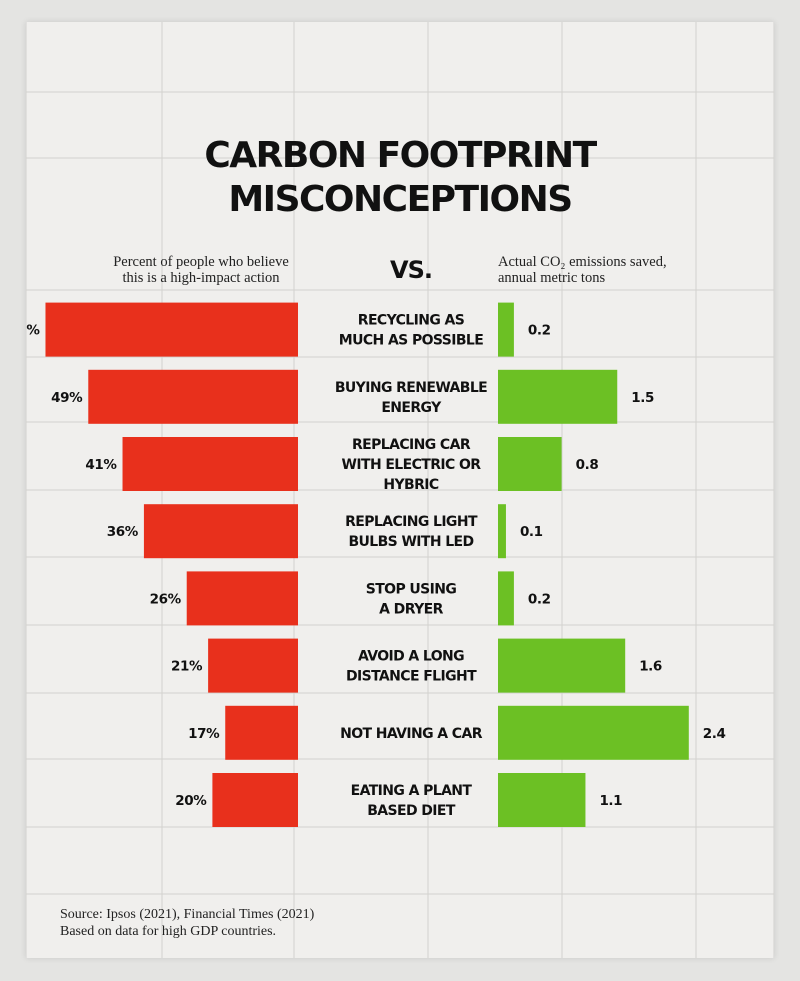 The height and width of the screenshot is (981, 800). What do you see at coordinates (400, 178) in the screenshot?
I see `chart-title: CARBON FOOTPRINT MISCONCEPTIONS` at bounding box center [400, 178].